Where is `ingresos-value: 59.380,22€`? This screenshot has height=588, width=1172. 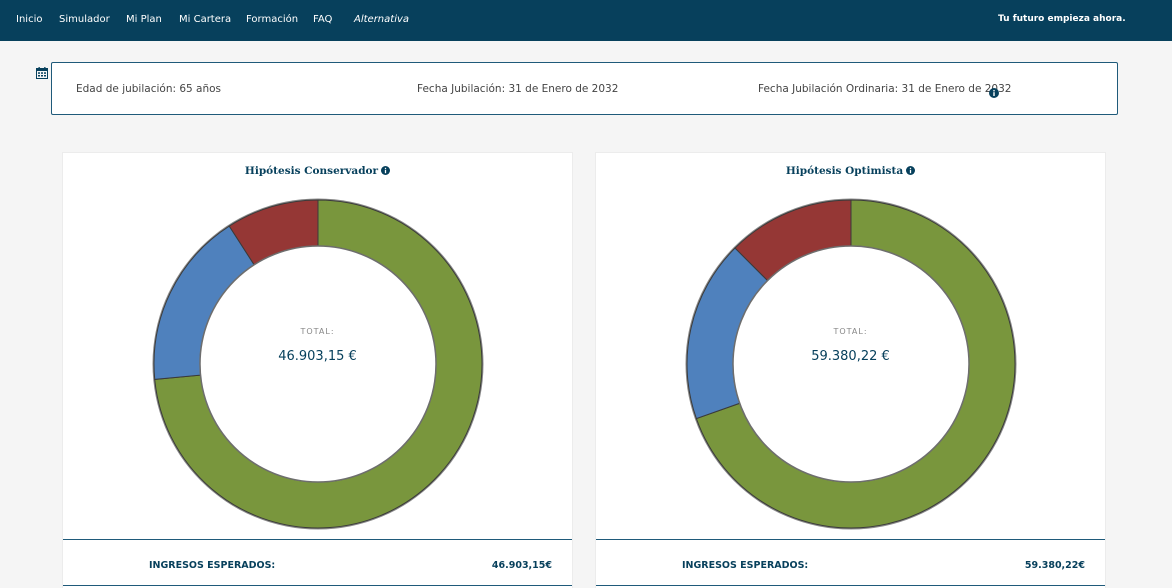
ingresos-value: 59.380,22€ is located at coordinates (1054, 565).